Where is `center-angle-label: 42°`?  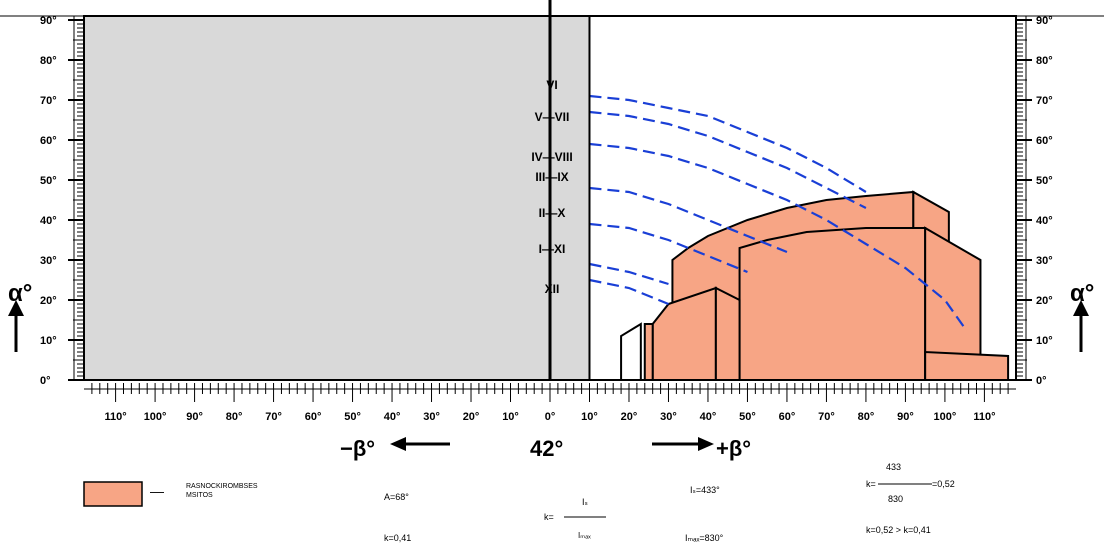 center-angle-label: 42° is located at coordinates (546, 448).